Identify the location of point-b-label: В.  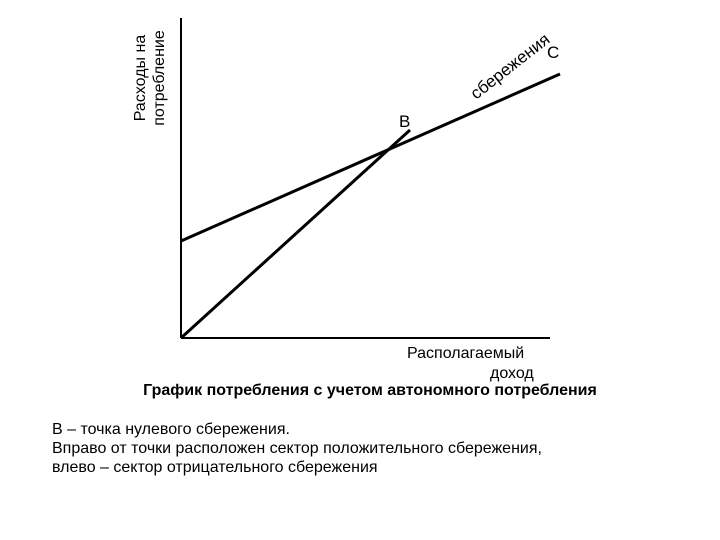
(404, 121).